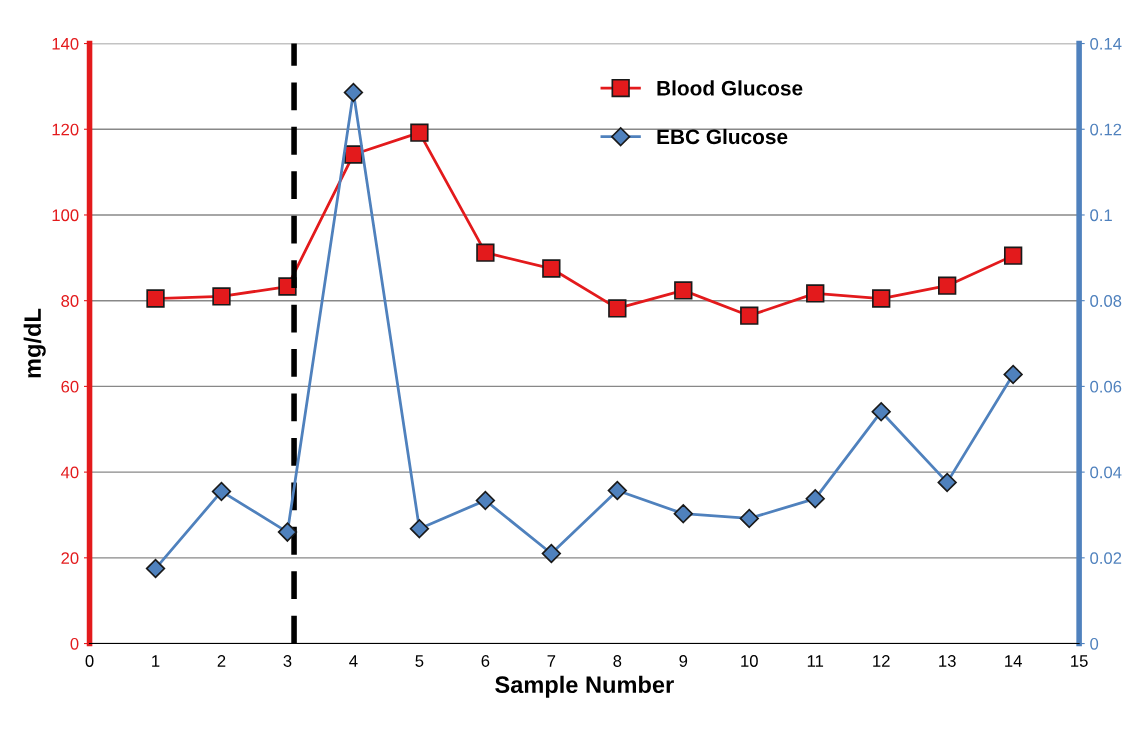 Image resolution: width=1148 pixels, height=738 pixels. What do you see at coordinates (65, 43) in the screenshot?
I see `y-tick-label: 140` at bounding box center [65, 43].